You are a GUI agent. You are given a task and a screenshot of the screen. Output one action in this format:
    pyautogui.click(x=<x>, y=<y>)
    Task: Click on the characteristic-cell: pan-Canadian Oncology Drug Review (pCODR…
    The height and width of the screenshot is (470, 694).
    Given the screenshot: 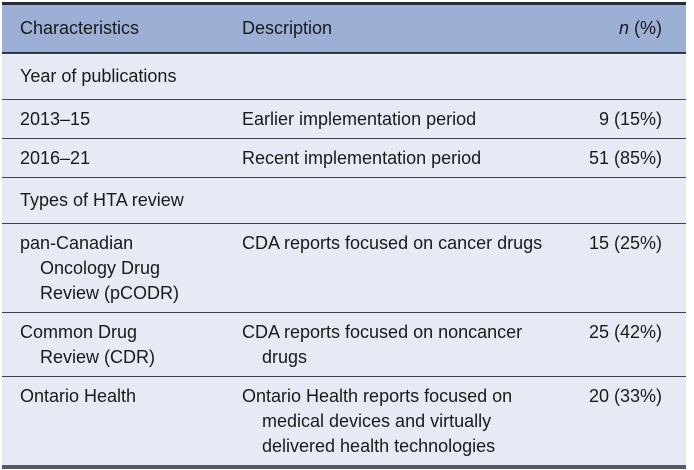 What is the action you would take?
    pyautogui.click(x=122, y=268)
    